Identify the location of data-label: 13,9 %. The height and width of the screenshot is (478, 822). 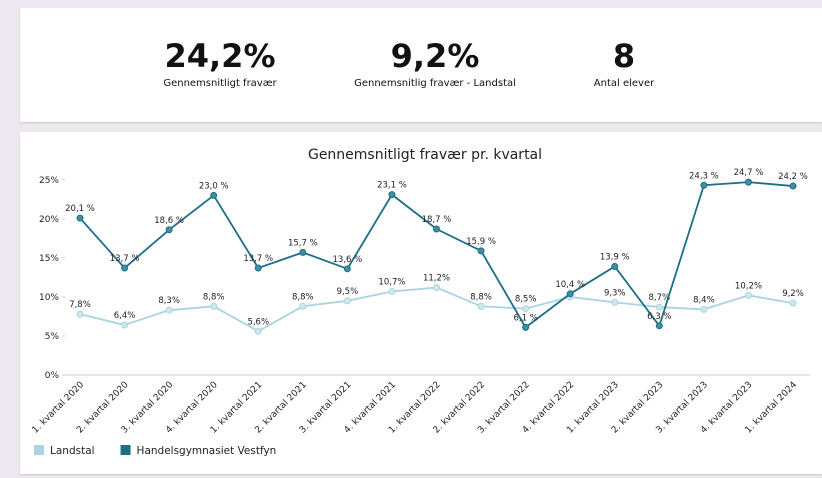
(615, 257).